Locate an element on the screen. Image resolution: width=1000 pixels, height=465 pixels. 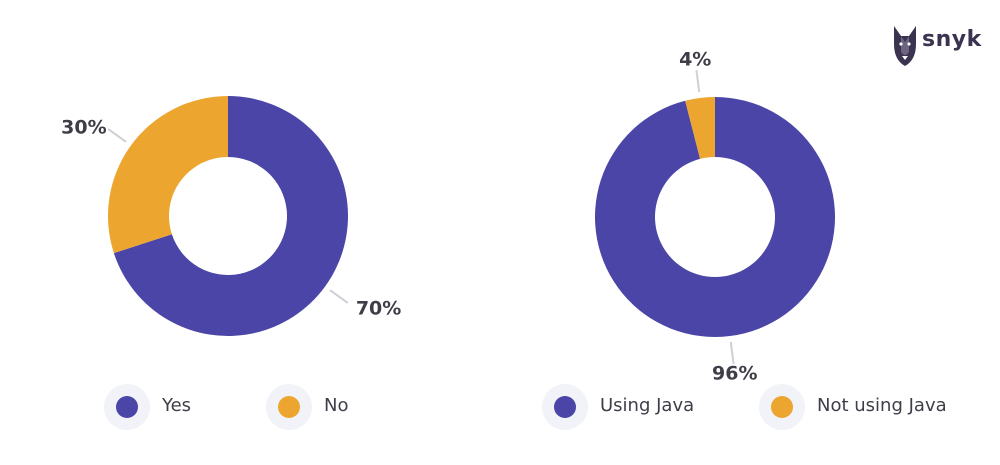
data-label-no: 30% is located at coordinates (83, 127).